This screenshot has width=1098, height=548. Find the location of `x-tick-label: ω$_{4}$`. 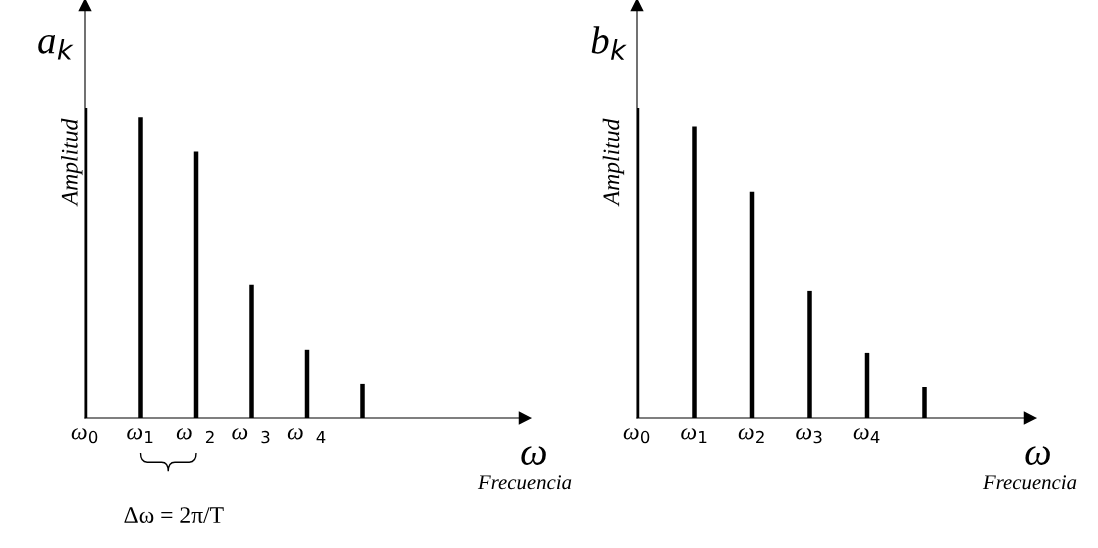

x-tick-label: ω$_{4}$ is located at coordinates (866, 436).